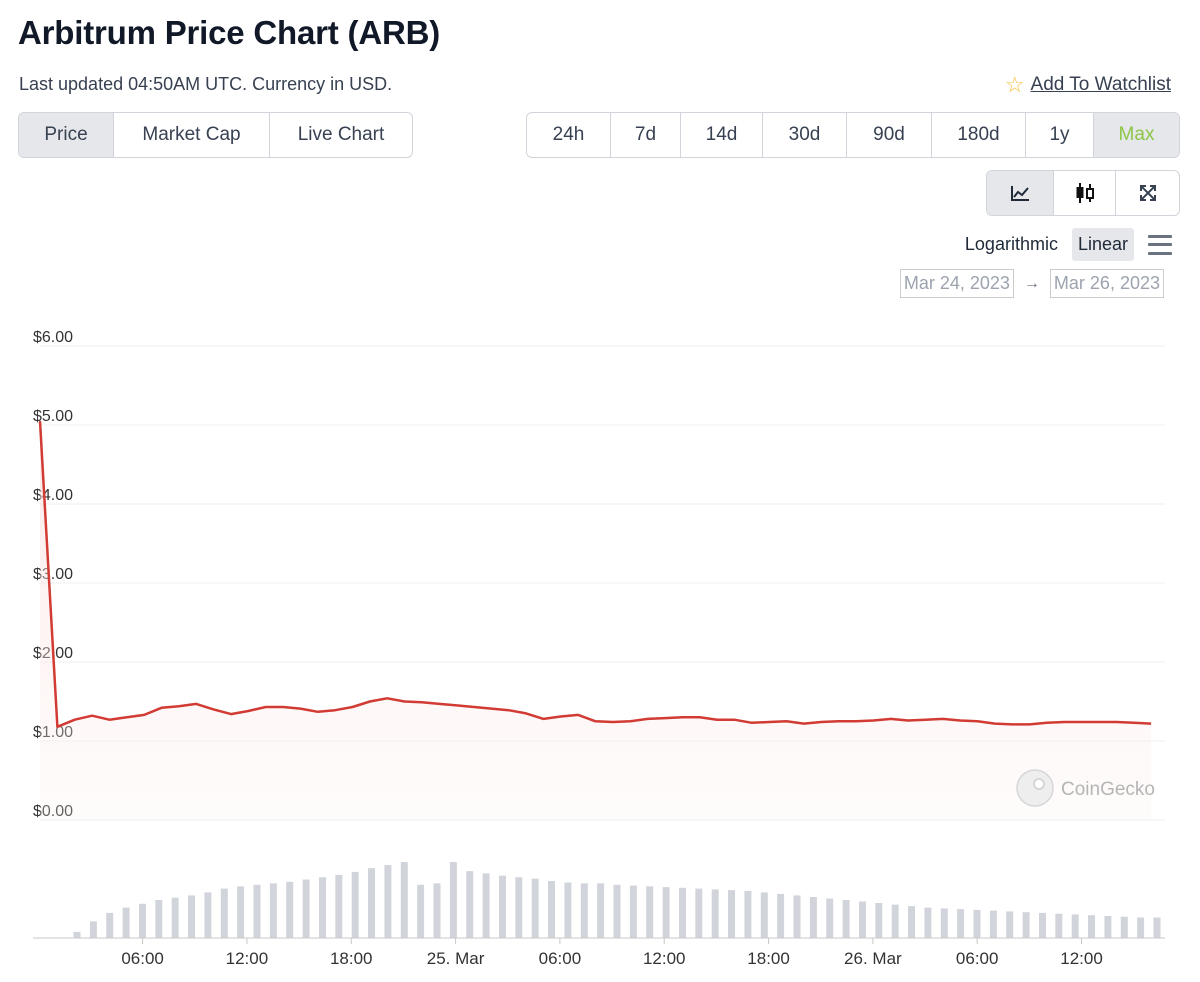  What do you see at coordinates (1108, 789) in the screenshot?
I see `coingecko-watermark: CoinGecko` at bounding box center [1108, 789].